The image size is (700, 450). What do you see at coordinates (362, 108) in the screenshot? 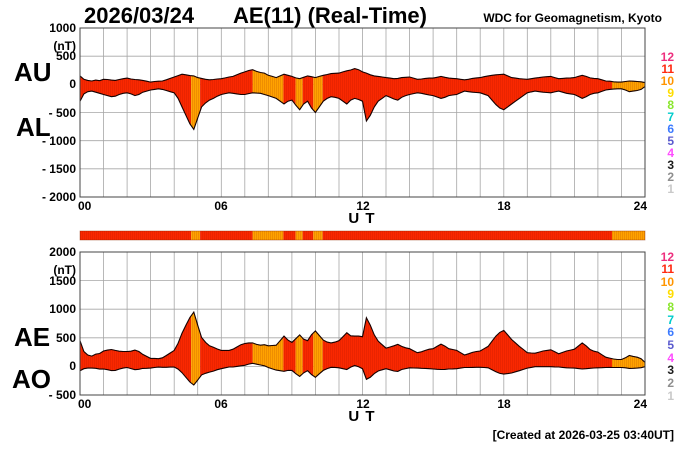
I see `al-trace` at bounding box center [362, 108].